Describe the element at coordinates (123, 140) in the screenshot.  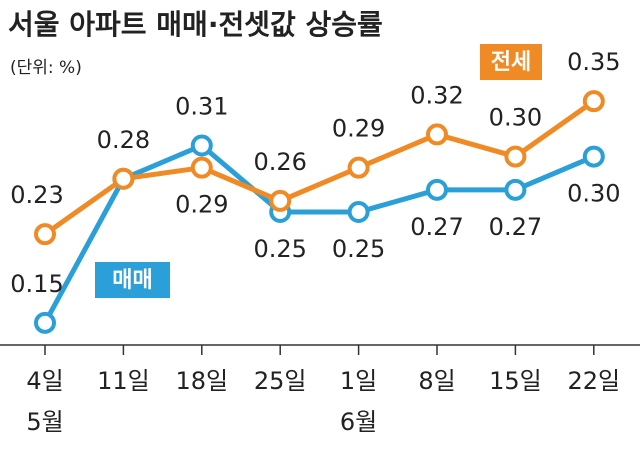
I see `value-label: 0.28` at that location.